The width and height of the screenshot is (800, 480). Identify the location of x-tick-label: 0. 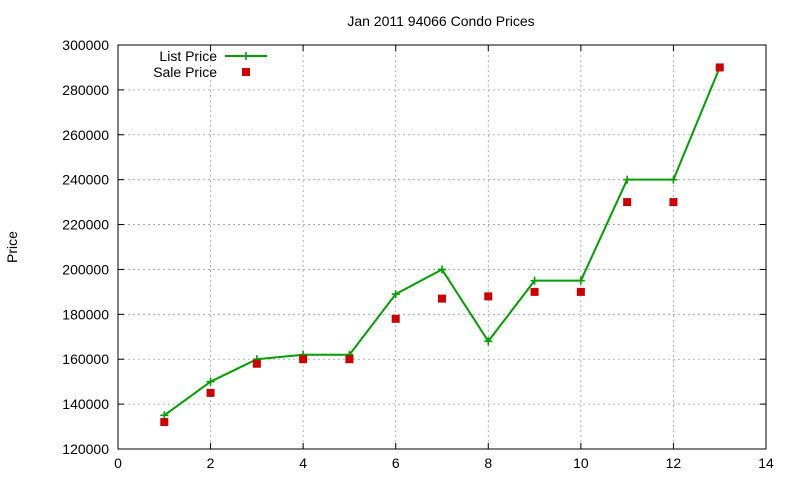
(118, 463).